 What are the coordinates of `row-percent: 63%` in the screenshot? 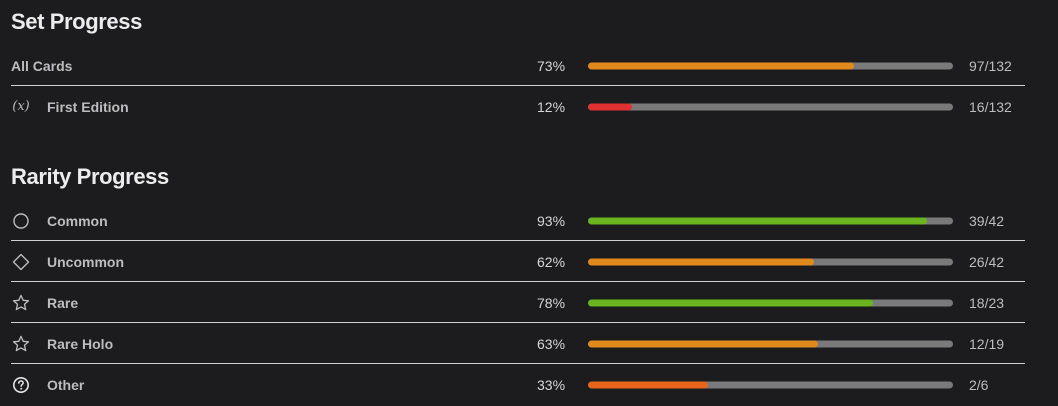 It's located at (551, 343).